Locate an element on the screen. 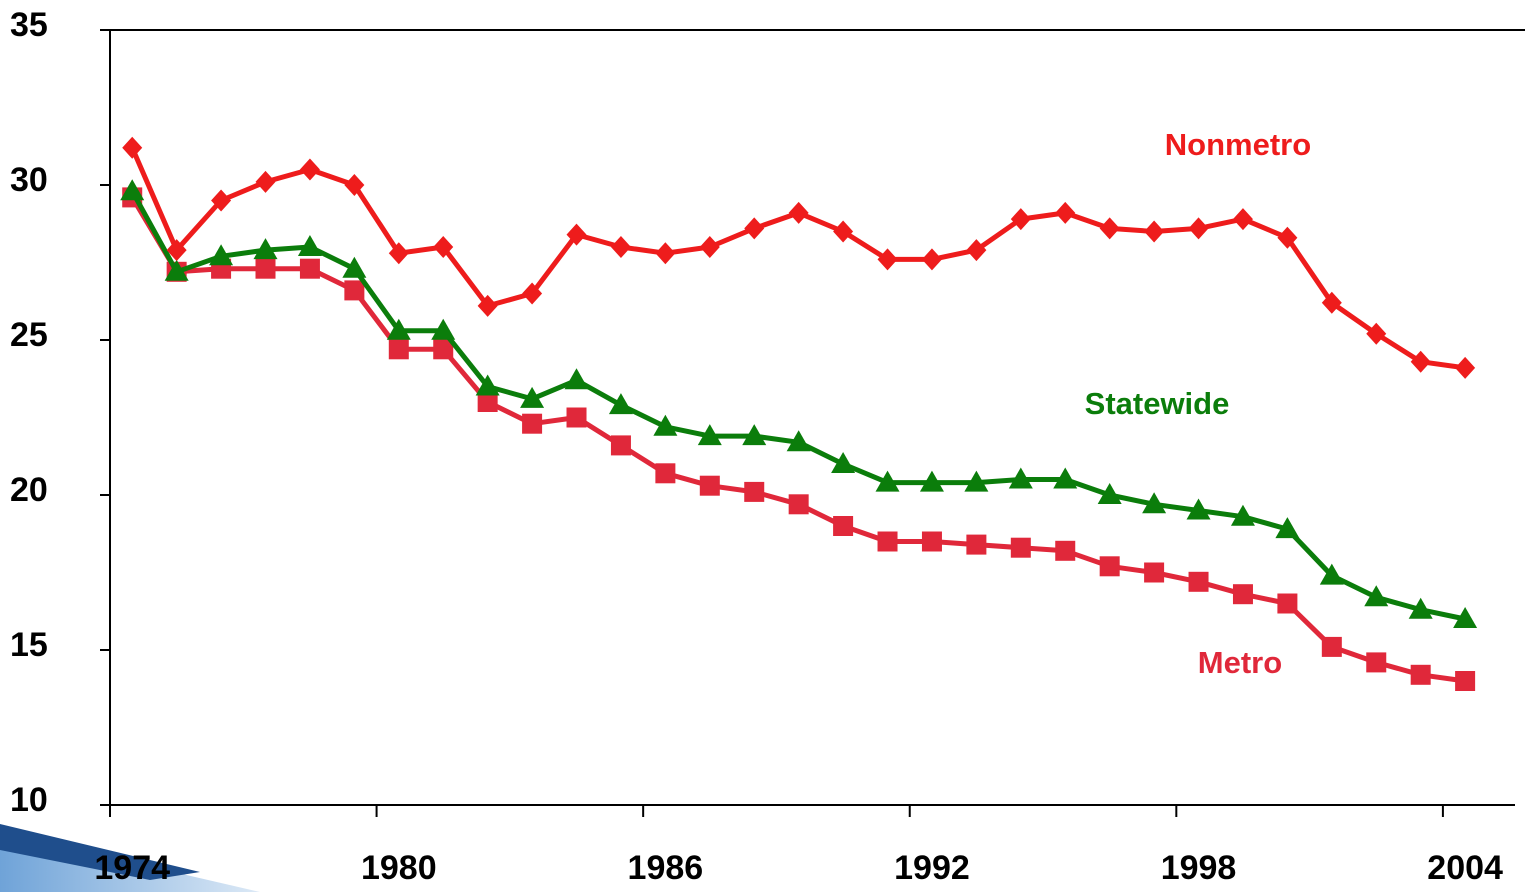 The height and width of the screenshot is (892, 1525). series-label: Nonmetro is located at coordinates (1238, 144).